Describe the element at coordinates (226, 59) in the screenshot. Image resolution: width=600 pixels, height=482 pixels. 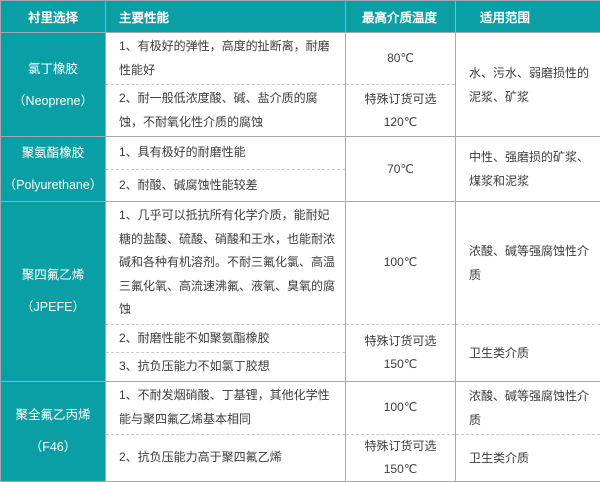
I see `performance-cell: 1、有极好的弹性，高度的扯断离，耐磨性能好` at that location.